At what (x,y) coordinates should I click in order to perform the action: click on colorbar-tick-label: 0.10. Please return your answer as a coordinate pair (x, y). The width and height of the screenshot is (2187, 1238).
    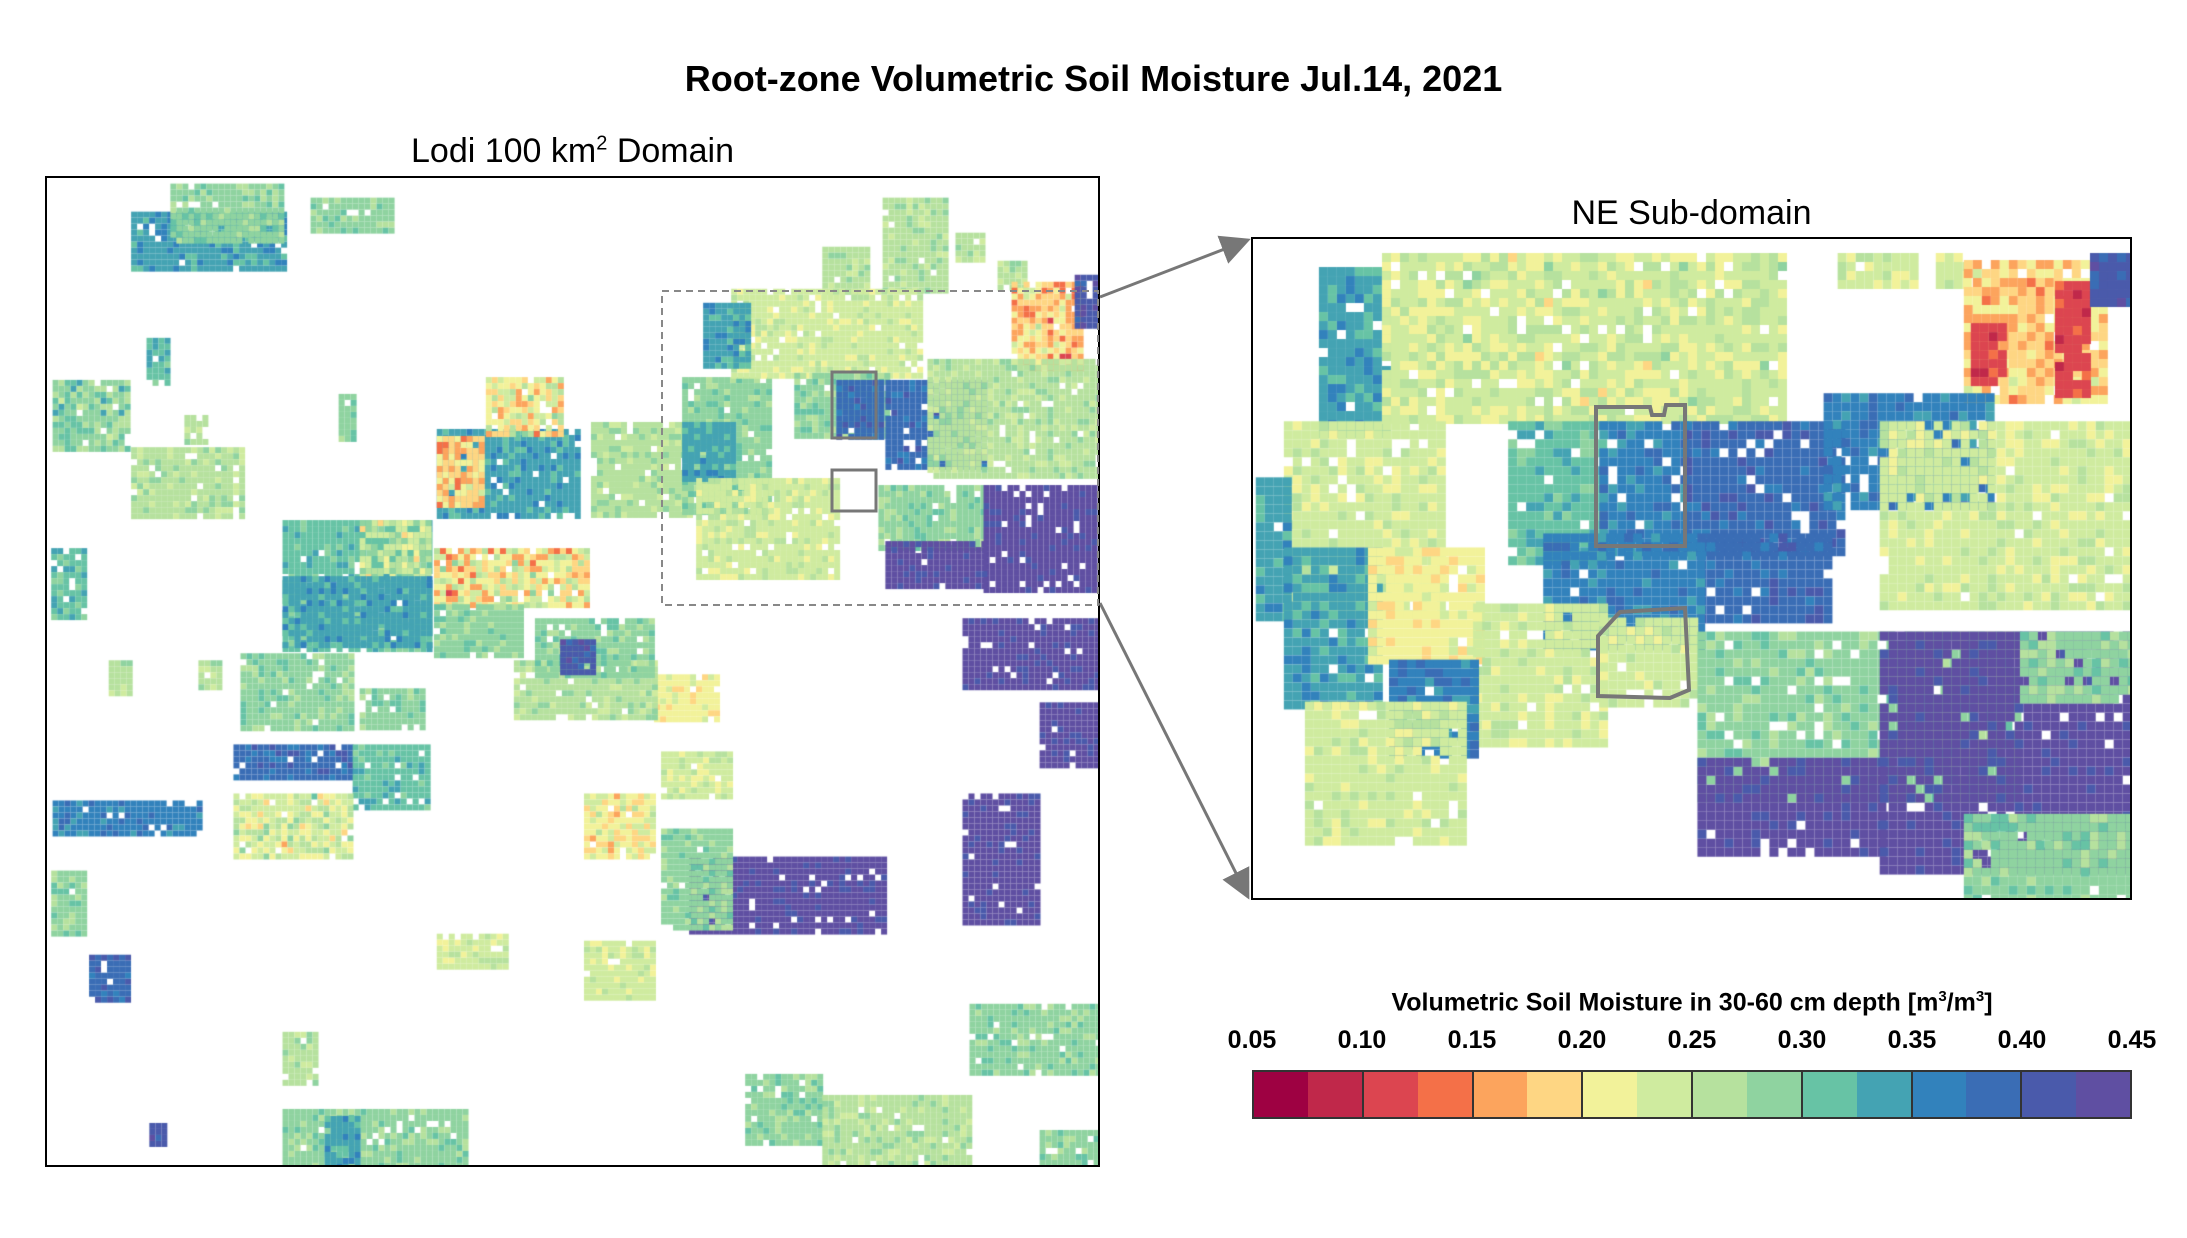
    Looking at the image, I should click on (1362, 1040).